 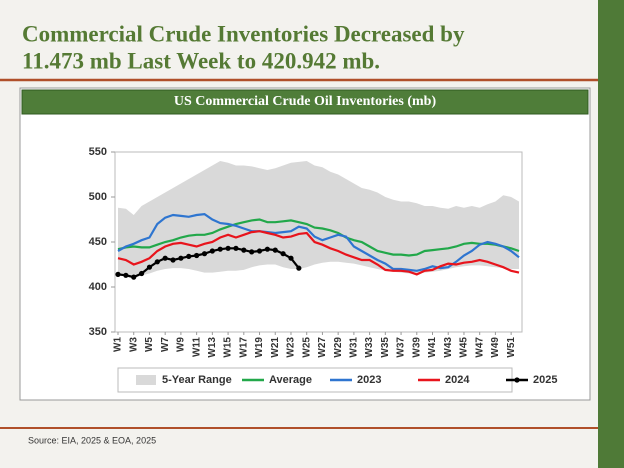 I want to click on y-tick-label: 350, so click(x=98, y=332).